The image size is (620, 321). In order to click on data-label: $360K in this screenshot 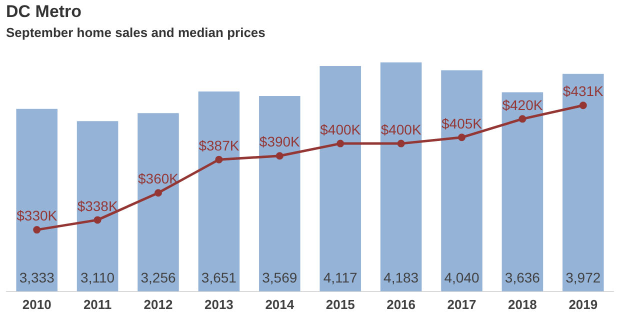, I will do `click(159, 178)`.